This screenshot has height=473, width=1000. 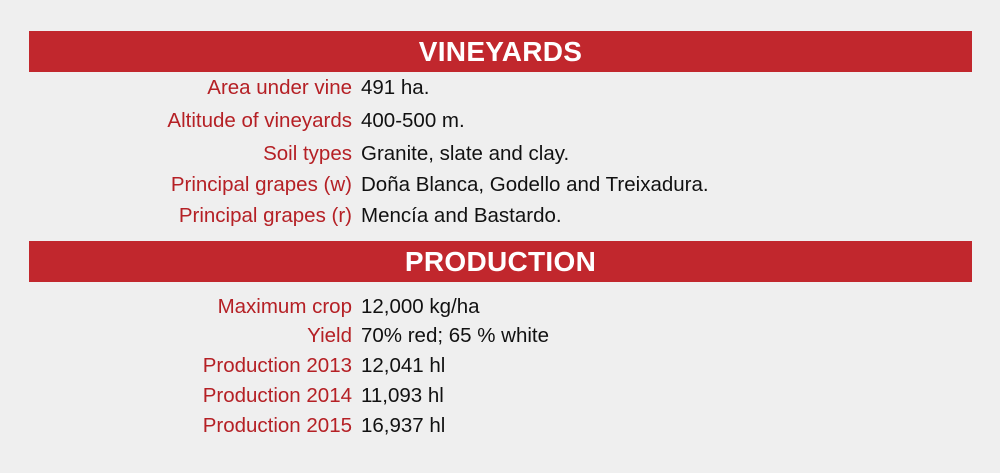 I want to click on info-row-production-2013: Production 2013 12,041 hl, so click(x=500, y=366).